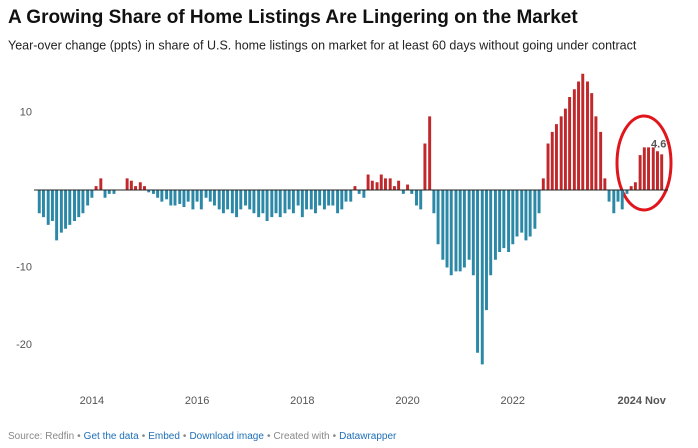 The width and height of the screenshot is (698, 448). What do you see at coordinates (26, 112) in the screenshot?
I see `y-tick-label: 10` at bounding box center [26, 112].